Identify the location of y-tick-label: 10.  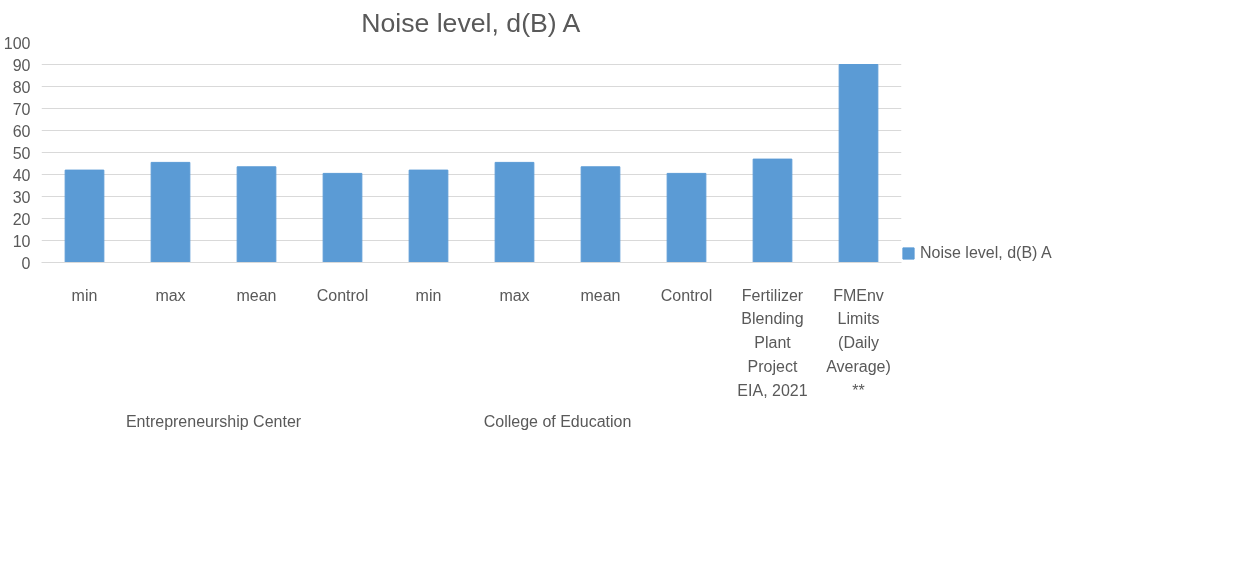
(21, 241).